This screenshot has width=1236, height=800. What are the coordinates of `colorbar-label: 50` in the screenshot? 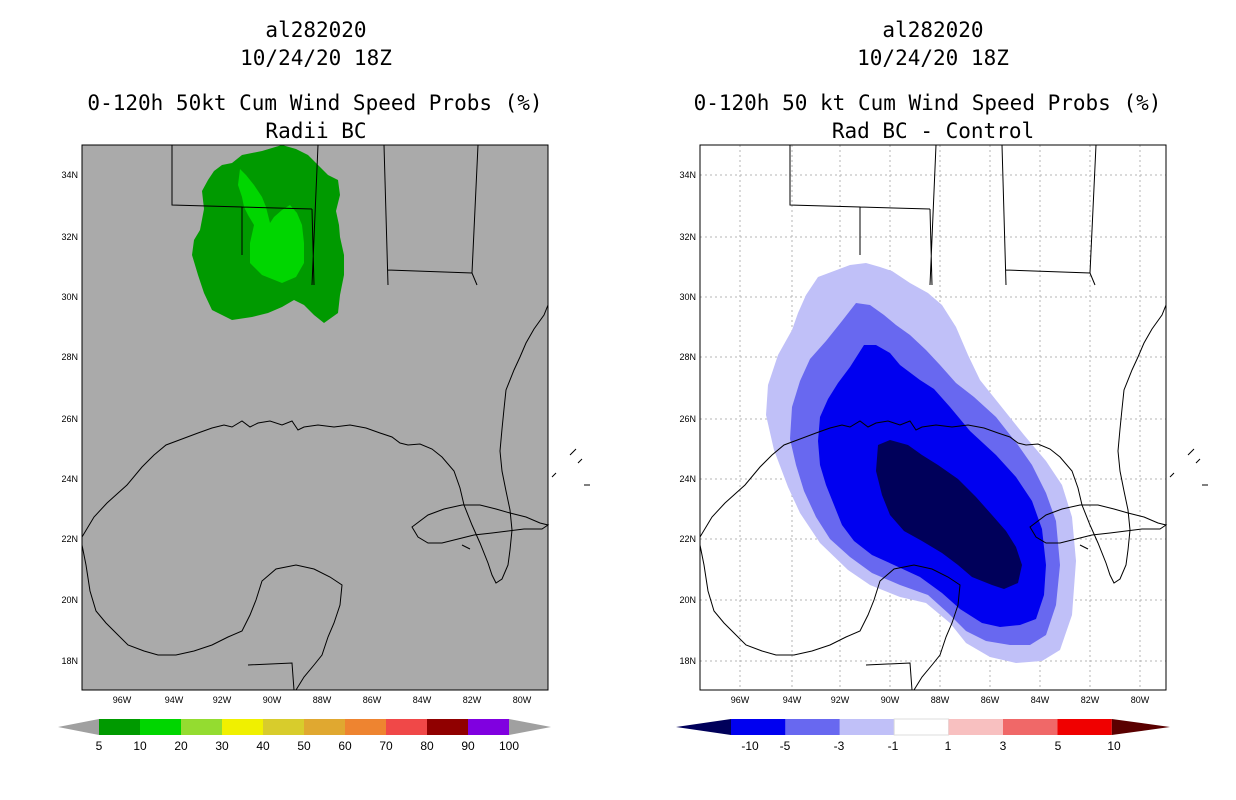 It's located at (304, 746).